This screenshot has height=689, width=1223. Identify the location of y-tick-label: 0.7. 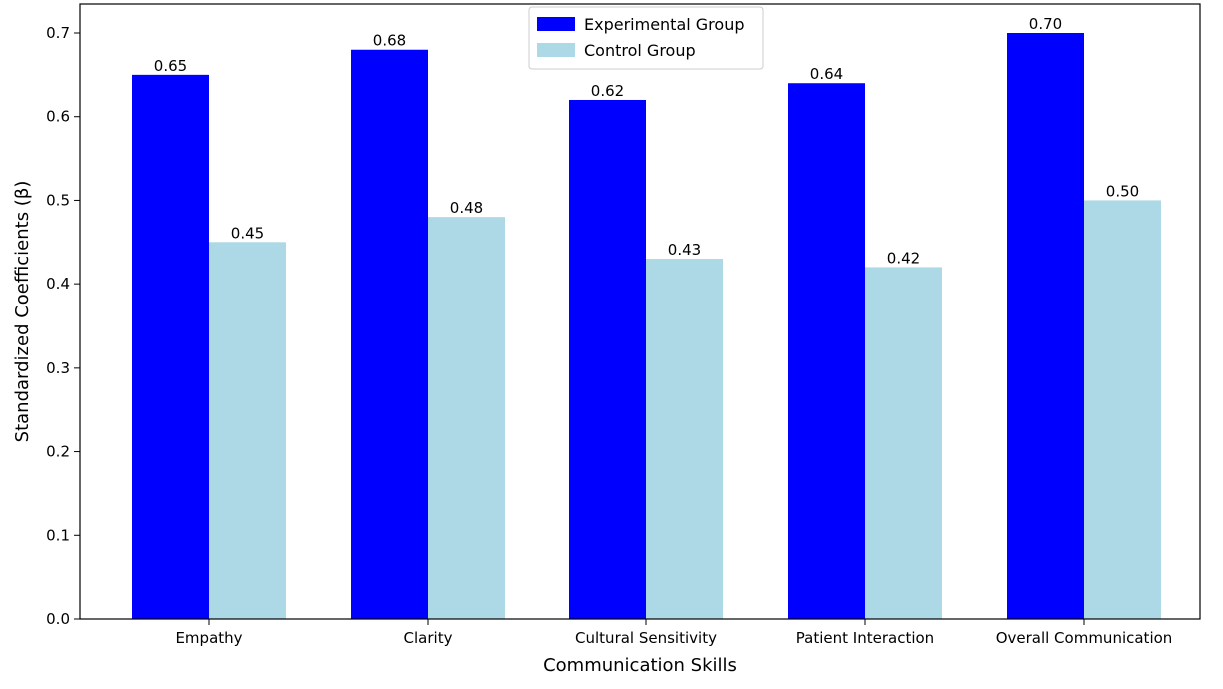
(58, 33).